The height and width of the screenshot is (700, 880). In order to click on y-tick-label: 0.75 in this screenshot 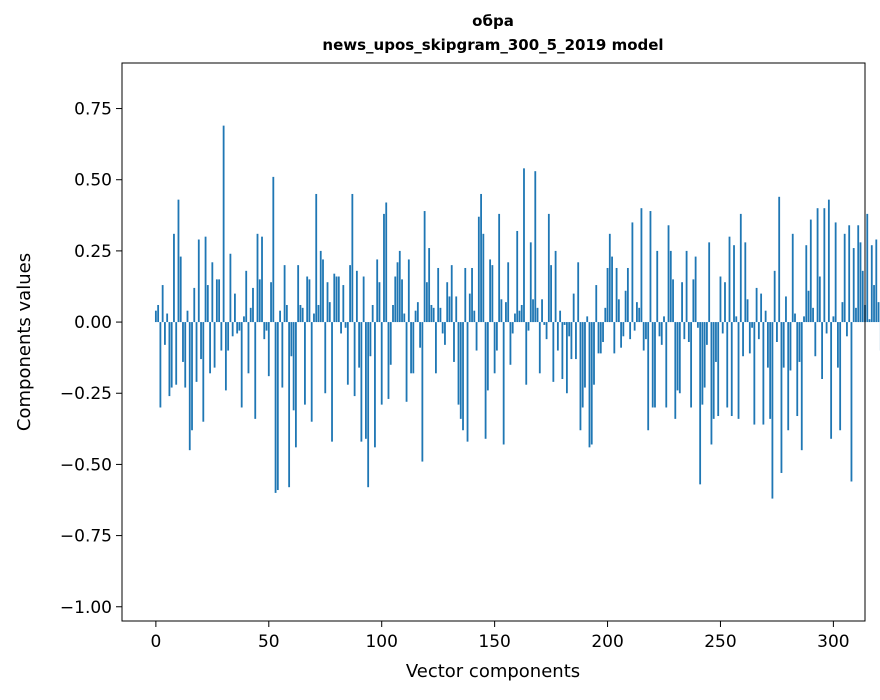, I will do `click(93, 110)`.